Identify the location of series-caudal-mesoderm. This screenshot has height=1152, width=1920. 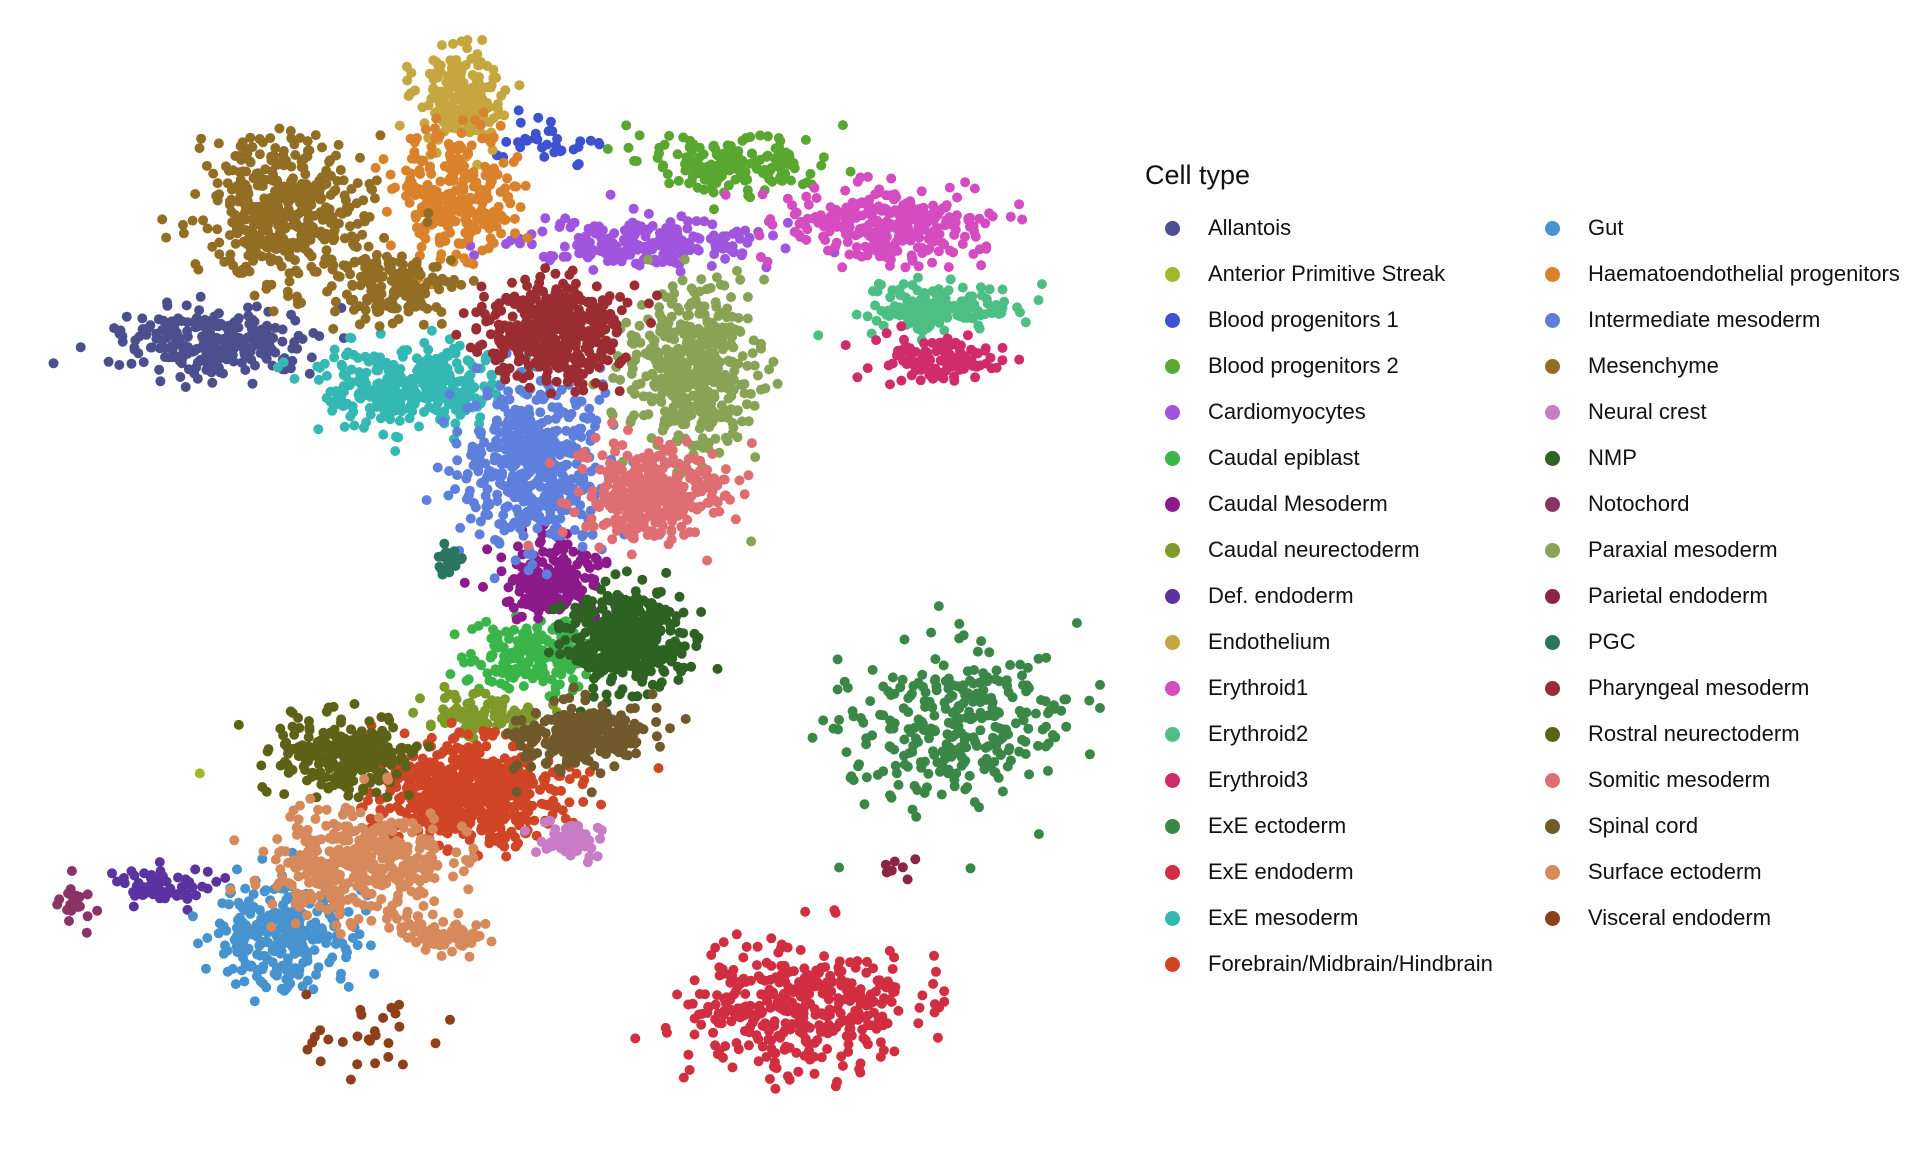
(541, 572).